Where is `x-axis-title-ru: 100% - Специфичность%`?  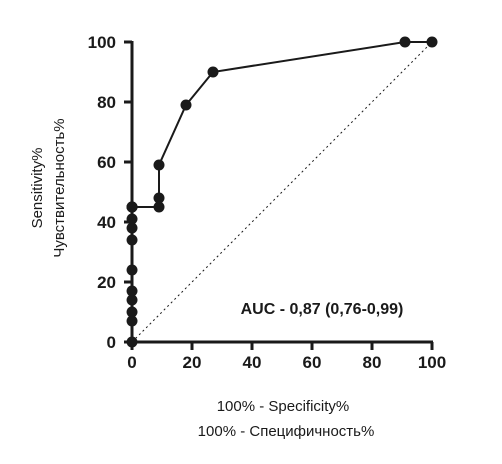
x-axis-title-ru: 100% - Специфичность% is located at coordinates (286, 431).